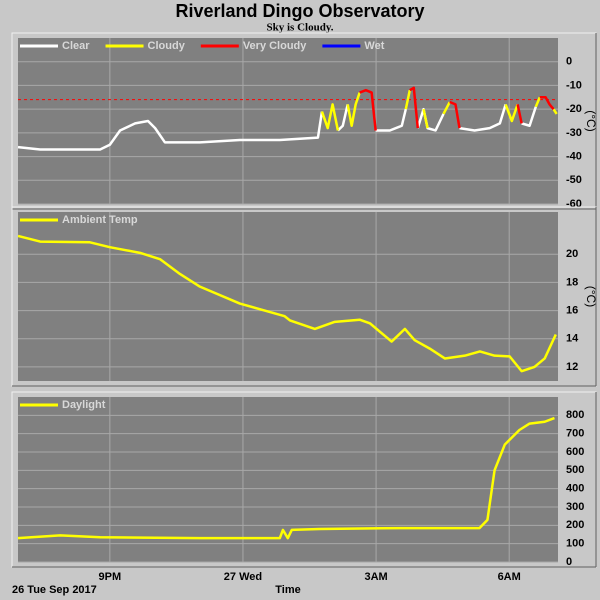 Image resolution: width=600 pixels, height=600 pixels. What do you see at coordinates (76, 46) in the screenshot?
I see `legend-label: Clear` at bounding box center [76, 46].